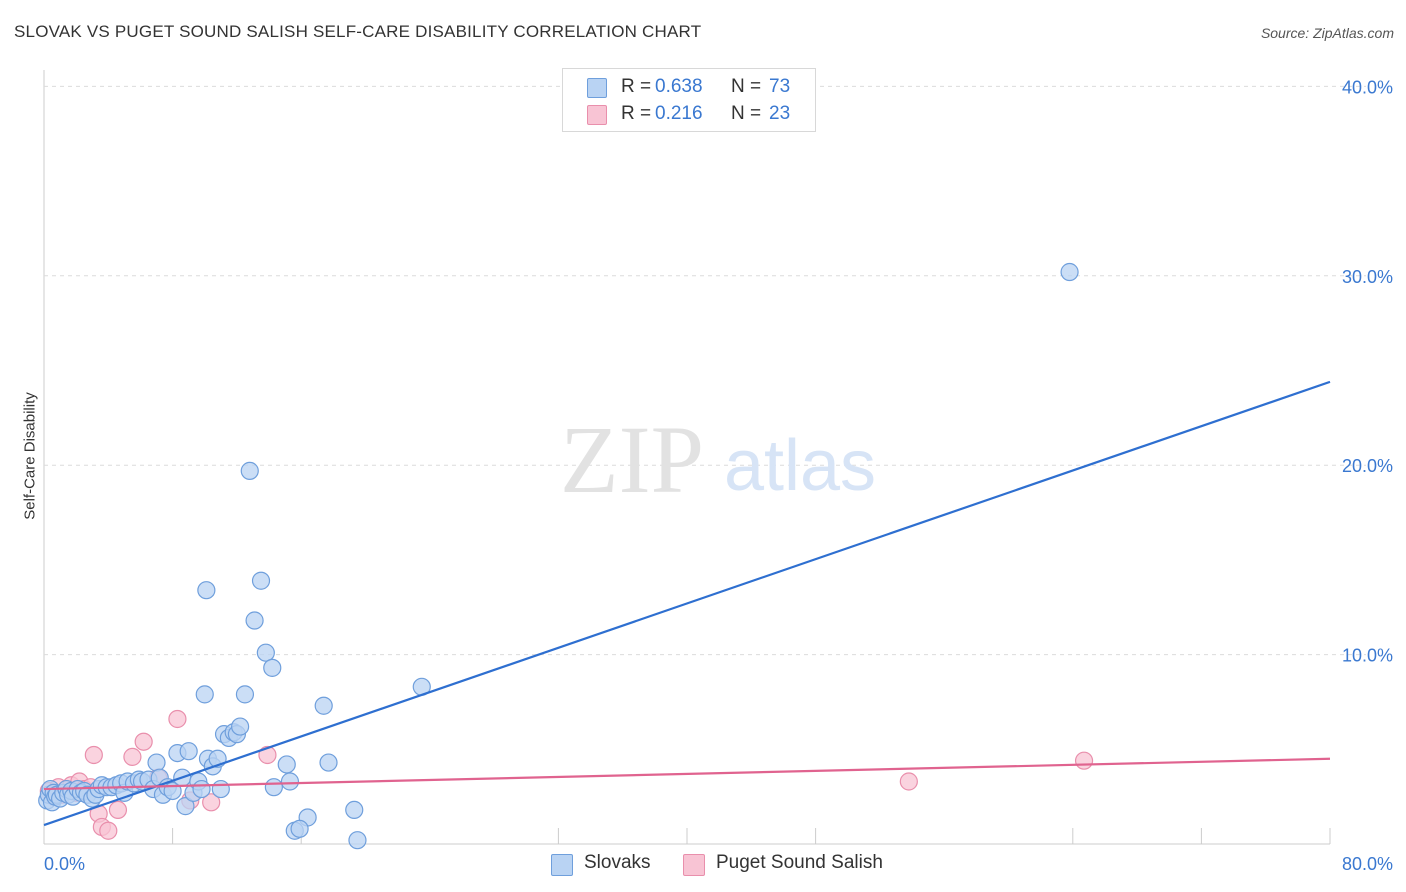 This screenshot has height=892, width=1406. Describe the element at coordinates (632, 459) in the screenshot. I see `watermark-zip: ZIP` at that location.